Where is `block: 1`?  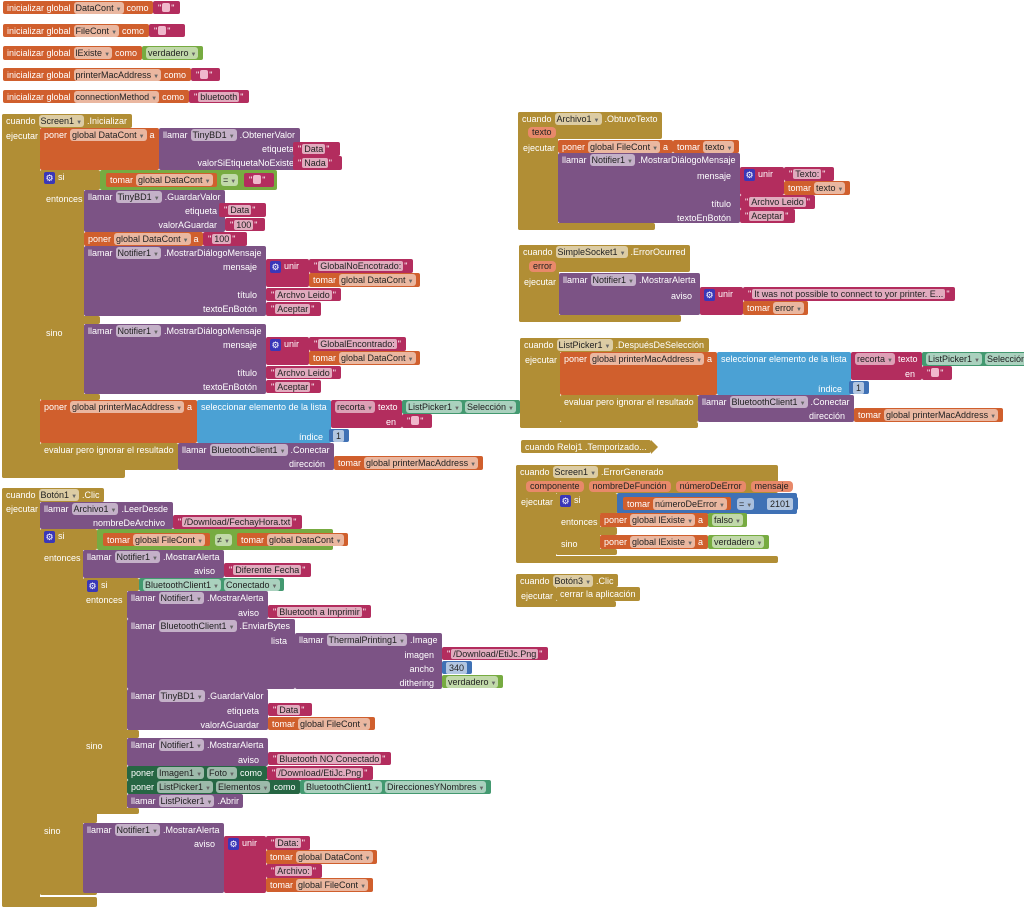 block: 1 is located at coordinates (339, 435).